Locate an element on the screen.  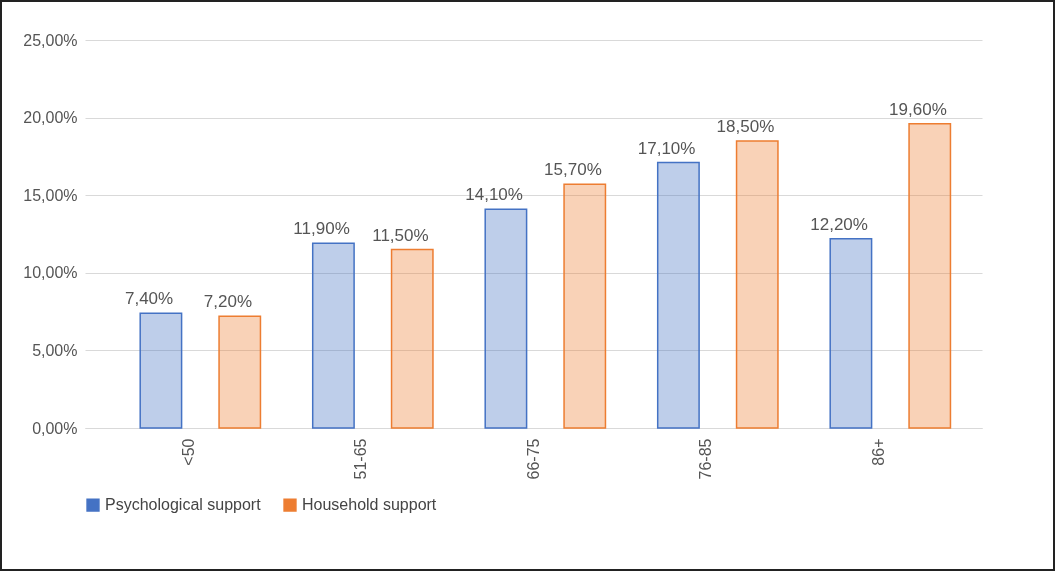
data-label: 19,60% is located at coordinates (918, 109).